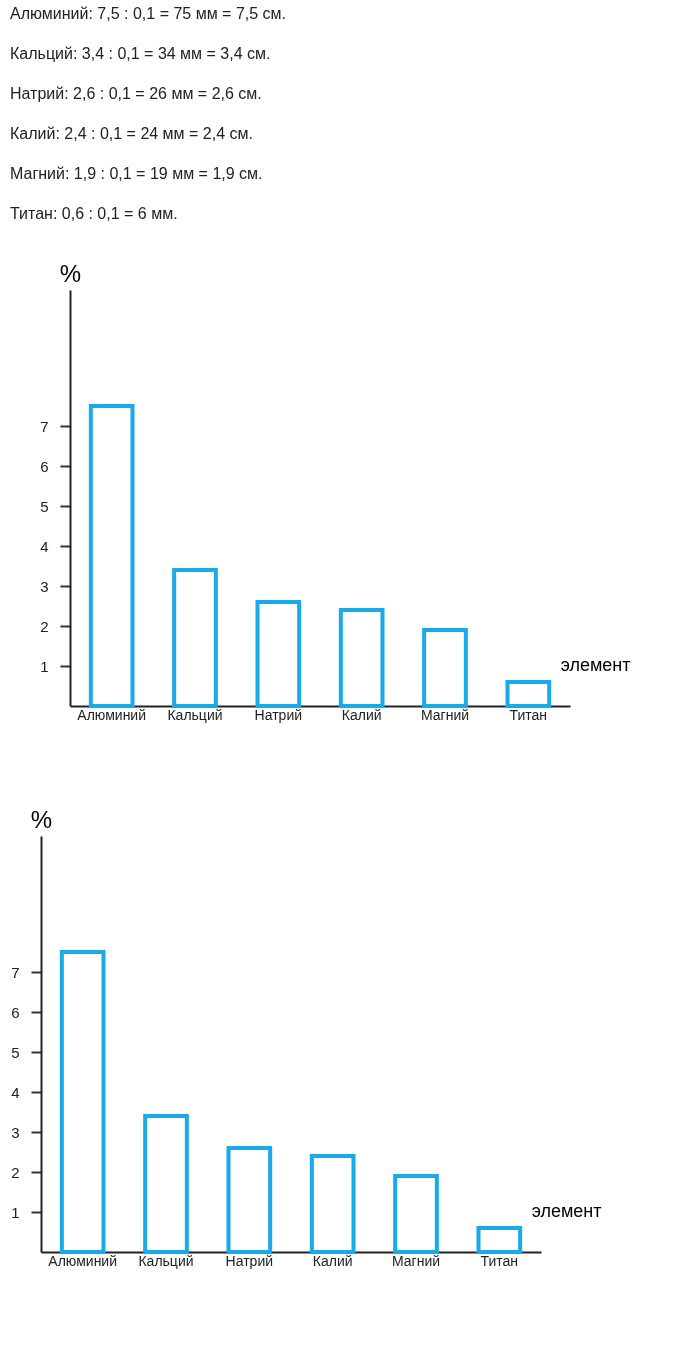 Image resolution: width=680 pixels, height=1358 pixels. Describe the element at coordinates (94, 213) in the screenshot. I see `text: Титан: 0,6 : 0,1 = 6 мм.` at that location.